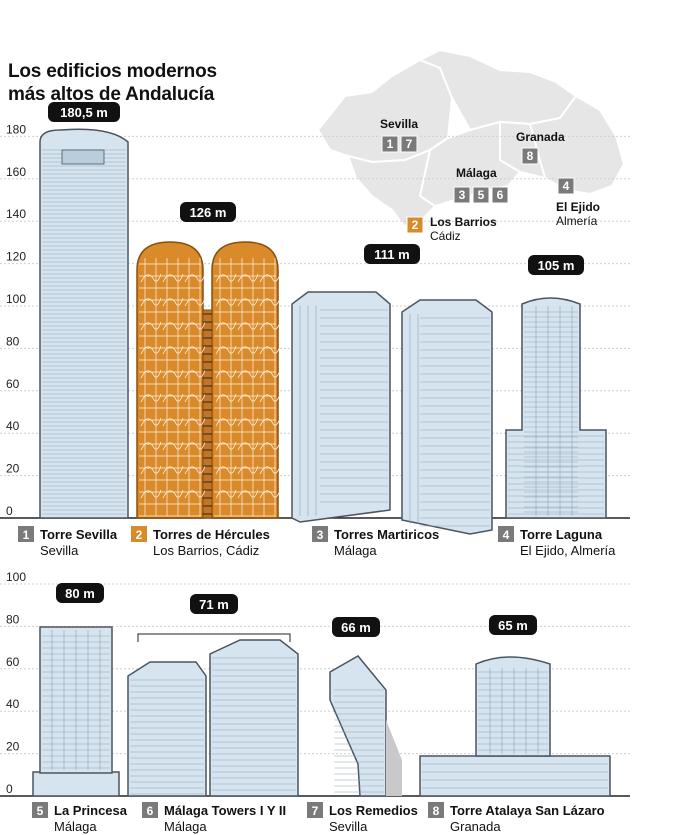 The image size is (690, 835). I want to click on atalaya-base, so click(515, 776).